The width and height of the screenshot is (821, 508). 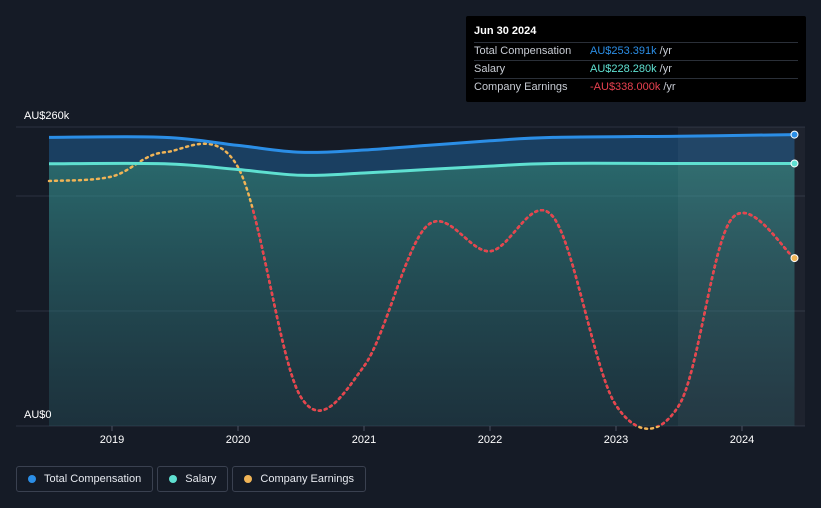 I want to click on x-tick-label: 2022, so click(x=490, y=440).